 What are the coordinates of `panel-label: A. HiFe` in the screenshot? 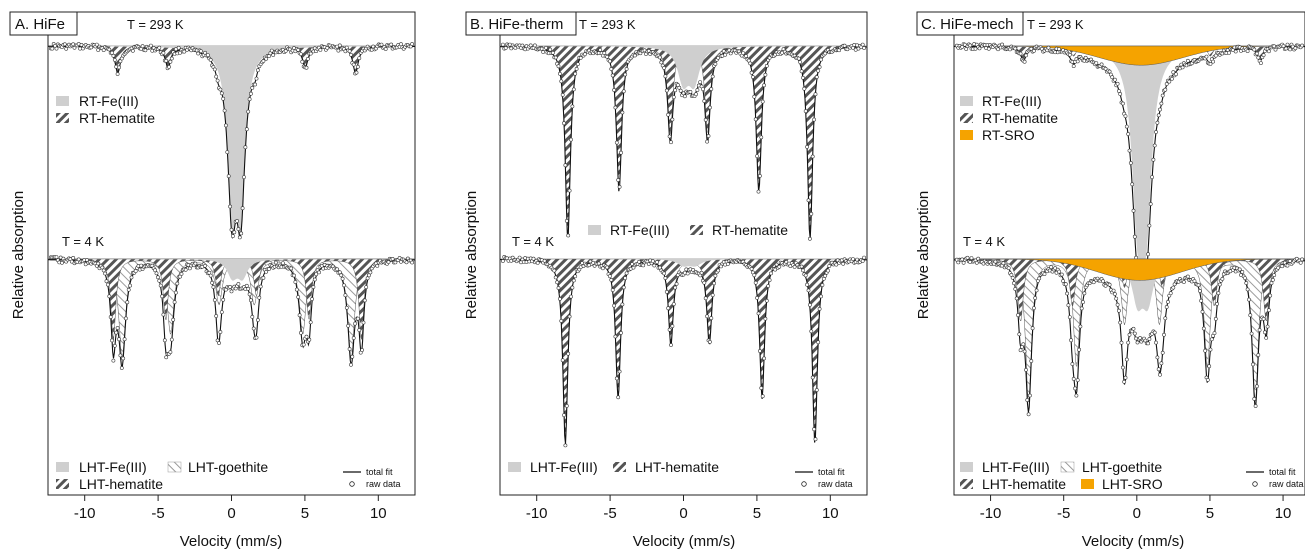 It's located at (40, 24).